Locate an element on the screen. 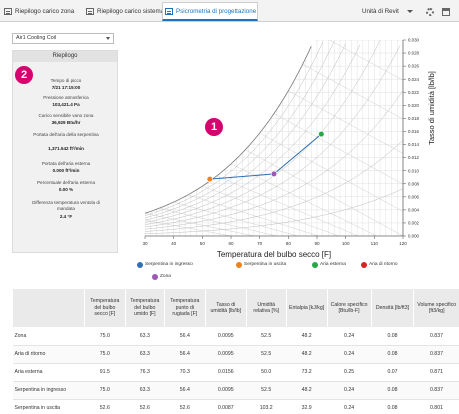 The height and width of the screenshot is (414, 459). print-icon is located at coordinates (446, 12).